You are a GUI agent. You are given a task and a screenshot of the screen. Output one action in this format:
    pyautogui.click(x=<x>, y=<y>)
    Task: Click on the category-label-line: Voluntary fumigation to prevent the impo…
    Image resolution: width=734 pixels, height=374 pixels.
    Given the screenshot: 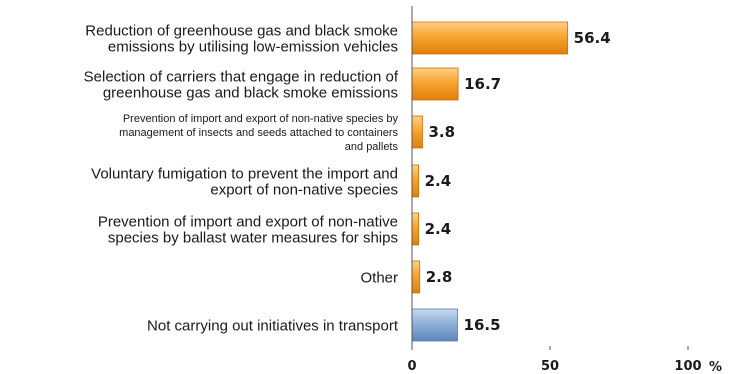 What is the action you would take?
    pyautogui.click(x=244, y=173)
    